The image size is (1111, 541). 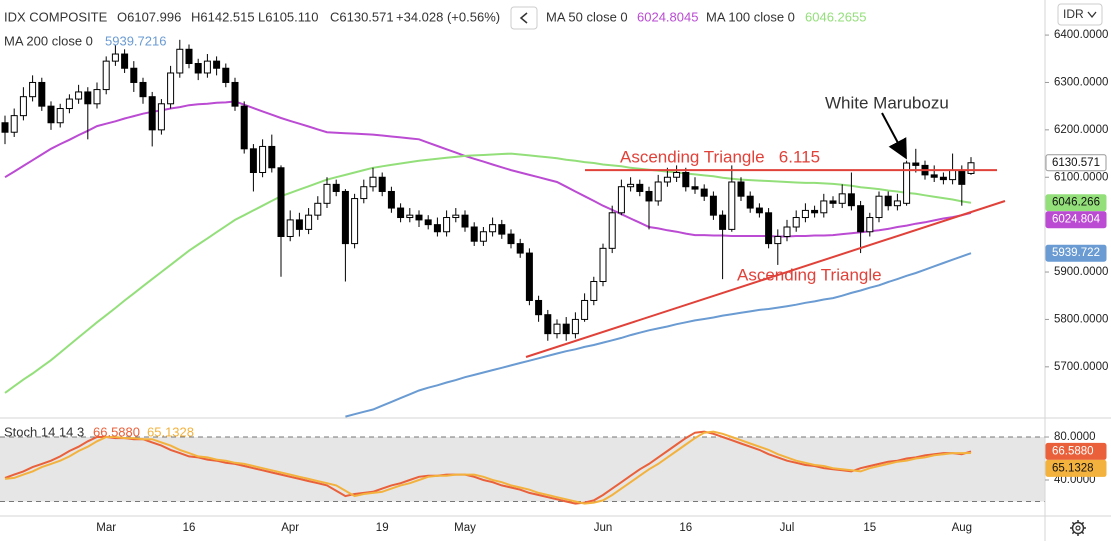 I want to click on y-tick-label: 80.0000, so click(x=1075, y=437).